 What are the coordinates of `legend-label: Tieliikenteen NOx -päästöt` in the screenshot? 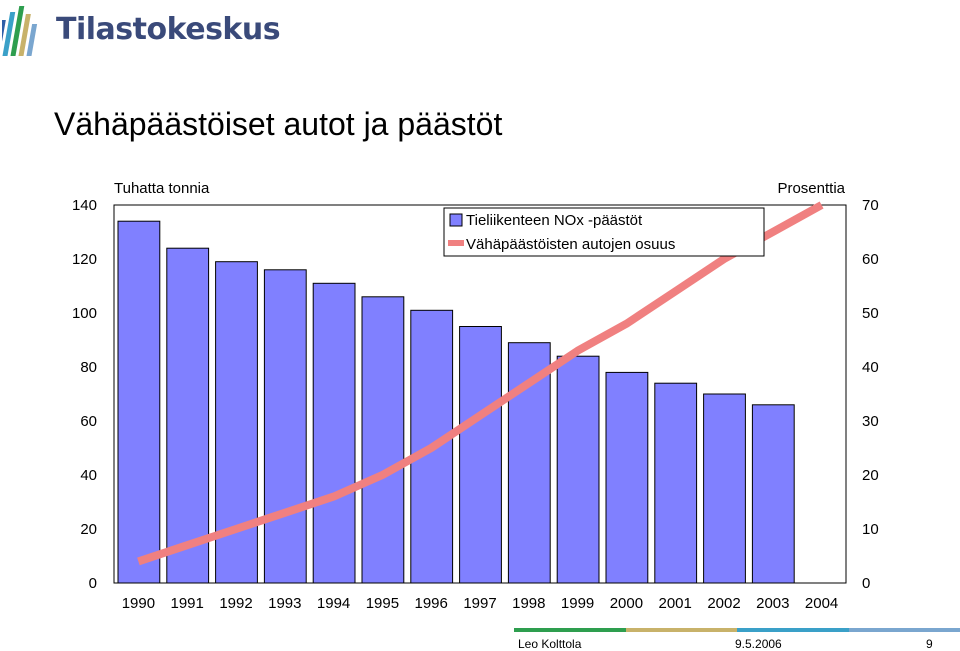 It's located at (554, 220).